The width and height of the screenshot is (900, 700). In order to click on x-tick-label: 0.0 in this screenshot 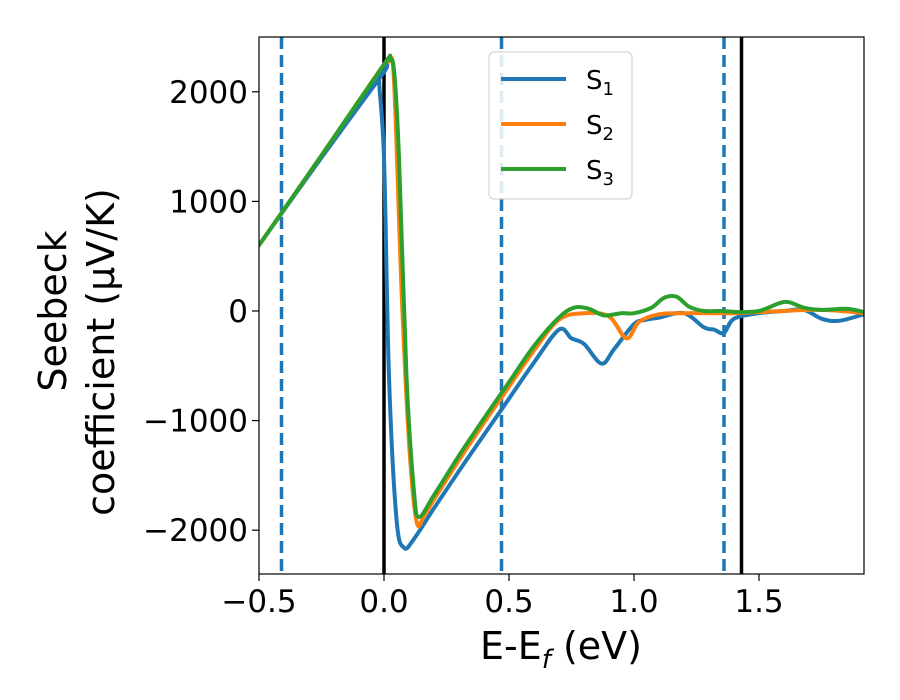, I will do `click(383, 602)`.